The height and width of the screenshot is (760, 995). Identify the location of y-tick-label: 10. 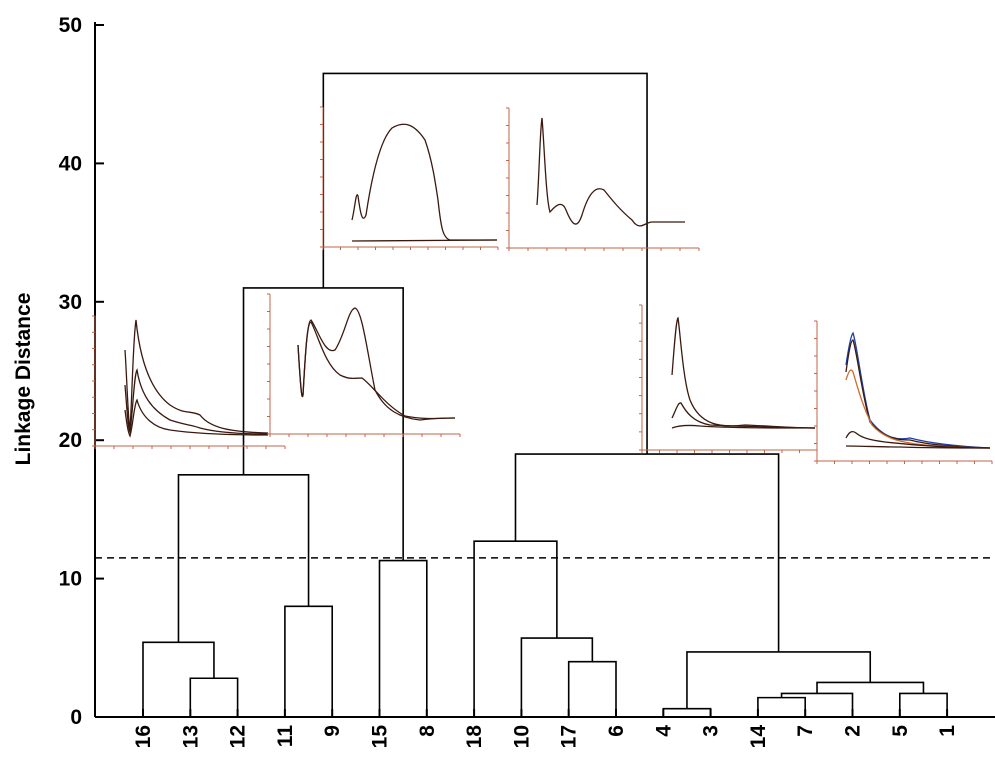
(70, 579).